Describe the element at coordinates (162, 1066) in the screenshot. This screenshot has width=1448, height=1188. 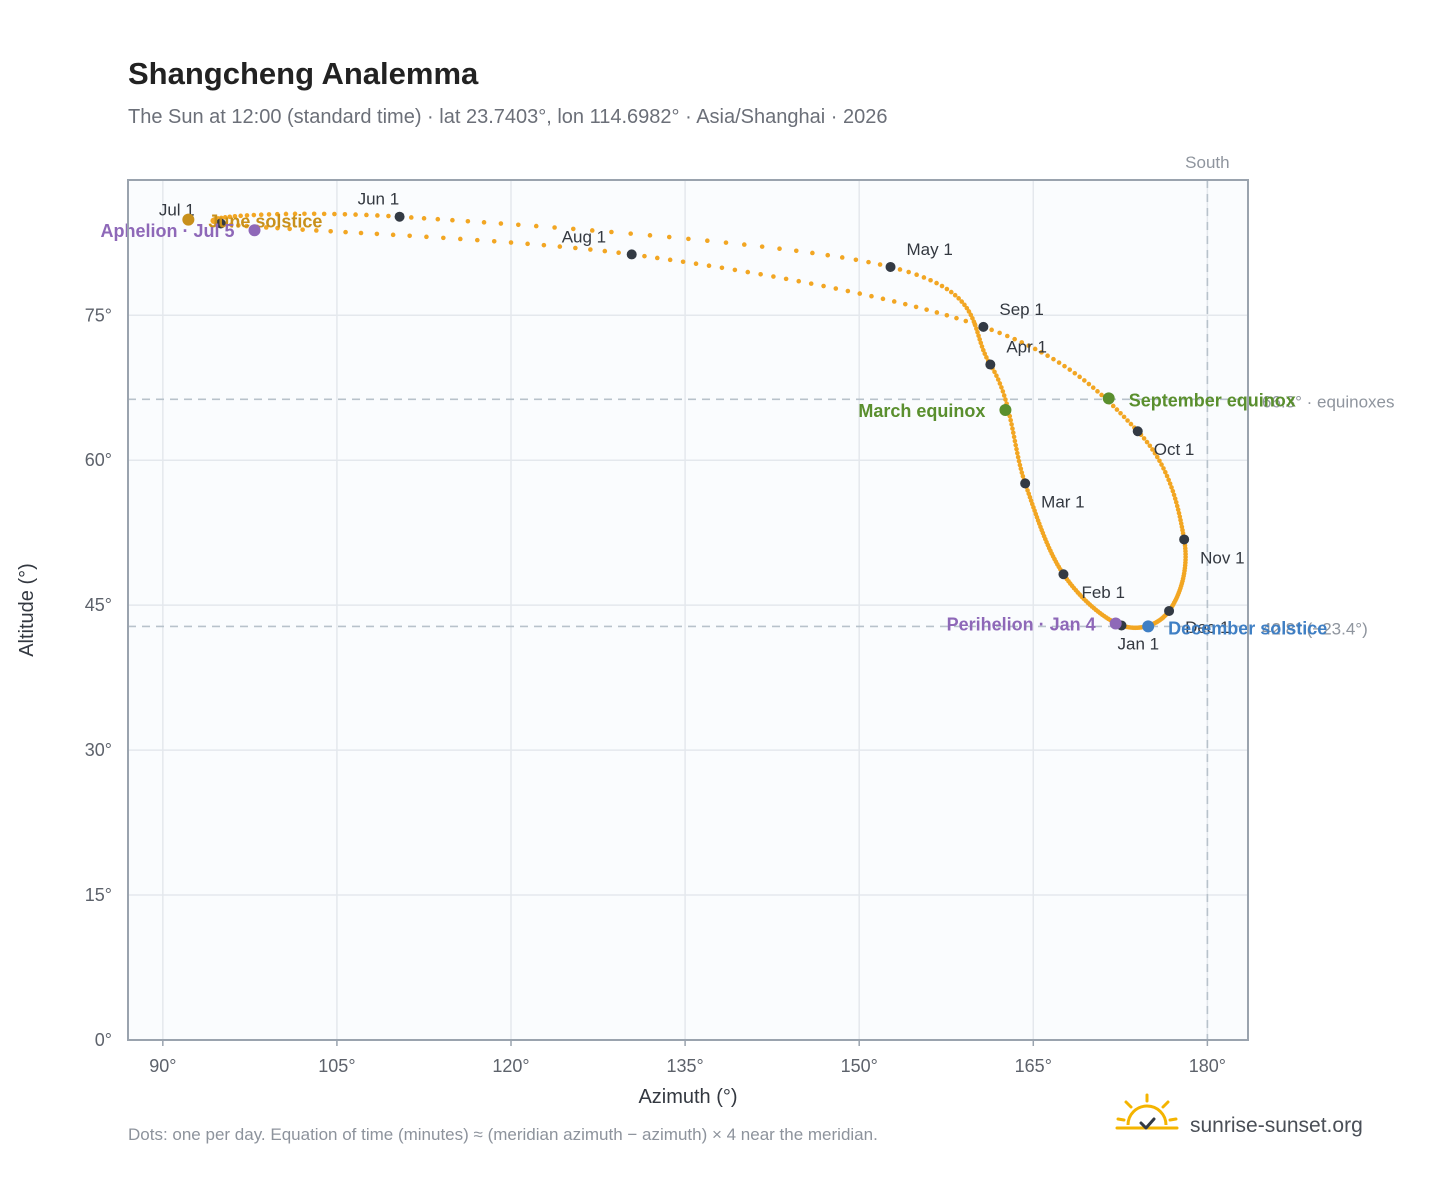
I see `x-tick-label: 90°` at that location.